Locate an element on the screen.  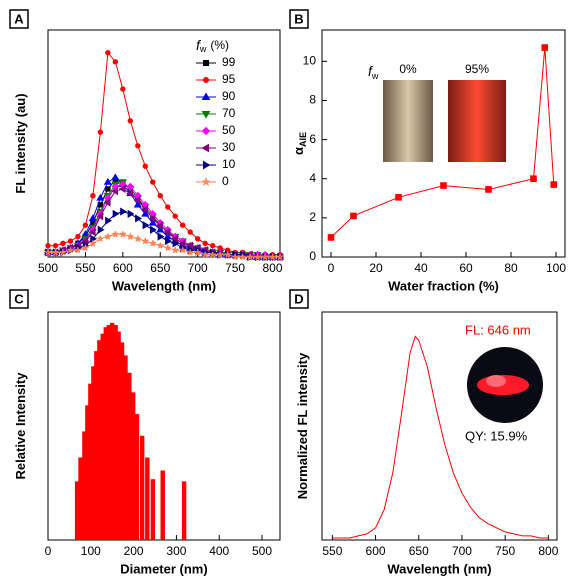
y-tick-label: 4 is located at coordinates (312, 178).